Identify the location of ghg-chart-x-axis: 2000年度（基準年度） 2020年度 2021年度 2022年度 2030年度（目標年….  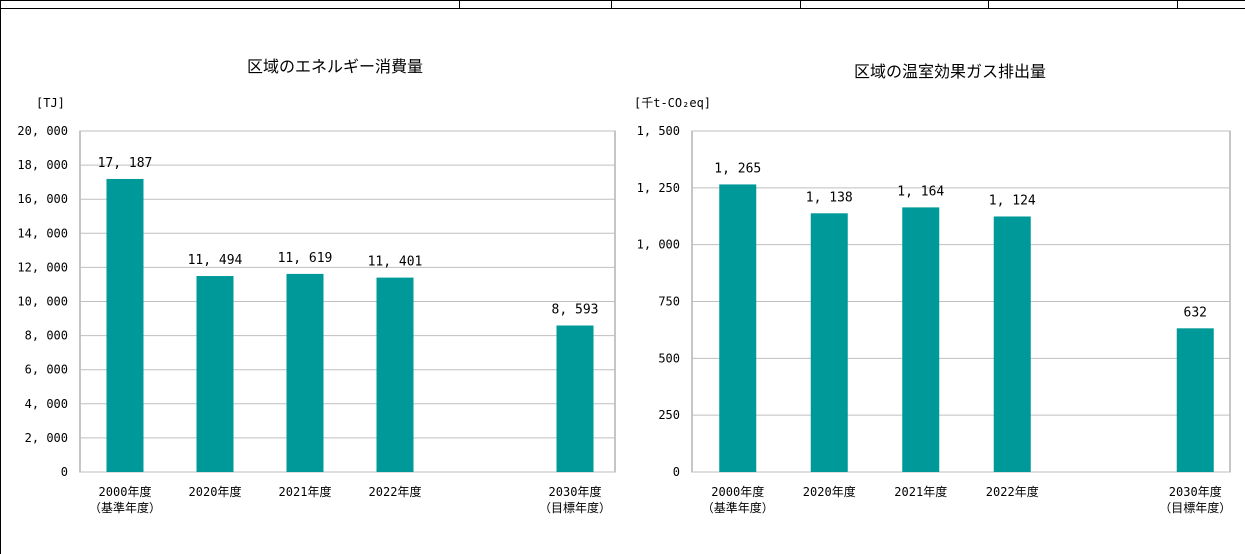
(967, 499).